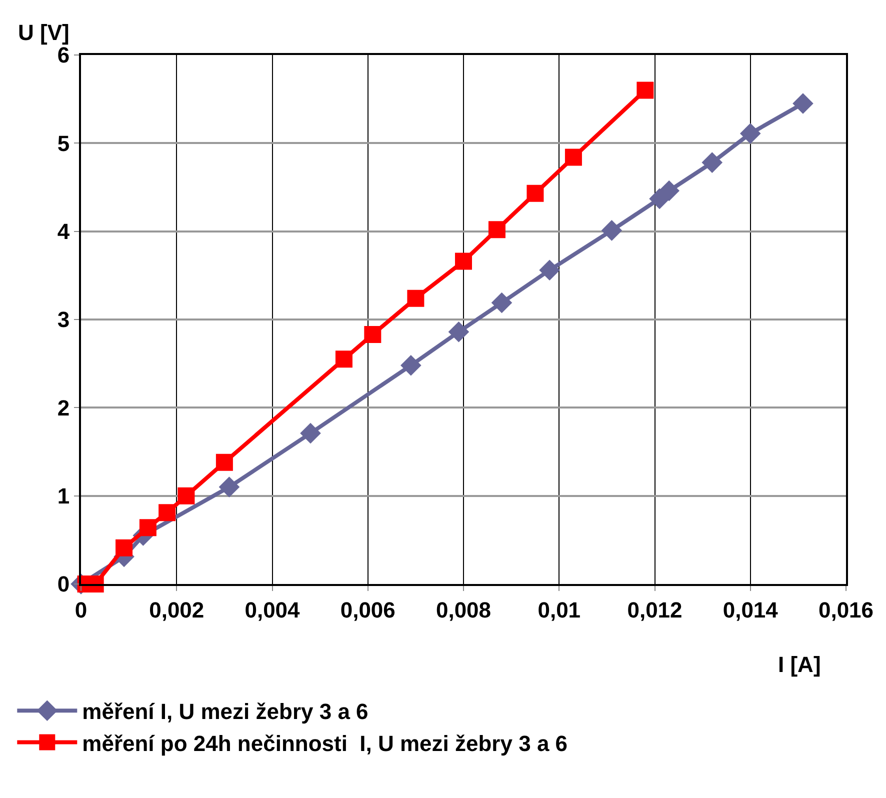 Image resolution: width=886 pixels, height=798 pixels. What do you see at coordinates (559, 609) in the screenshot?
I see `x-tick-label: 0,01` at bounding box center [559, 609].